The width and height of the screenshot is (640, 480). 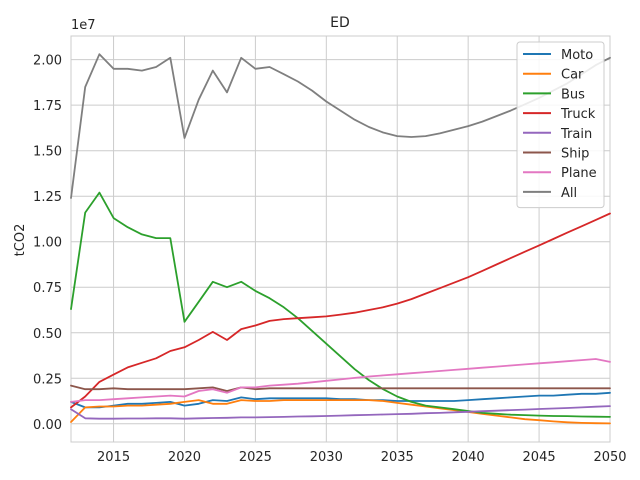 I want to click on y-tick-label: 0.75, so click(x=47, y=288).